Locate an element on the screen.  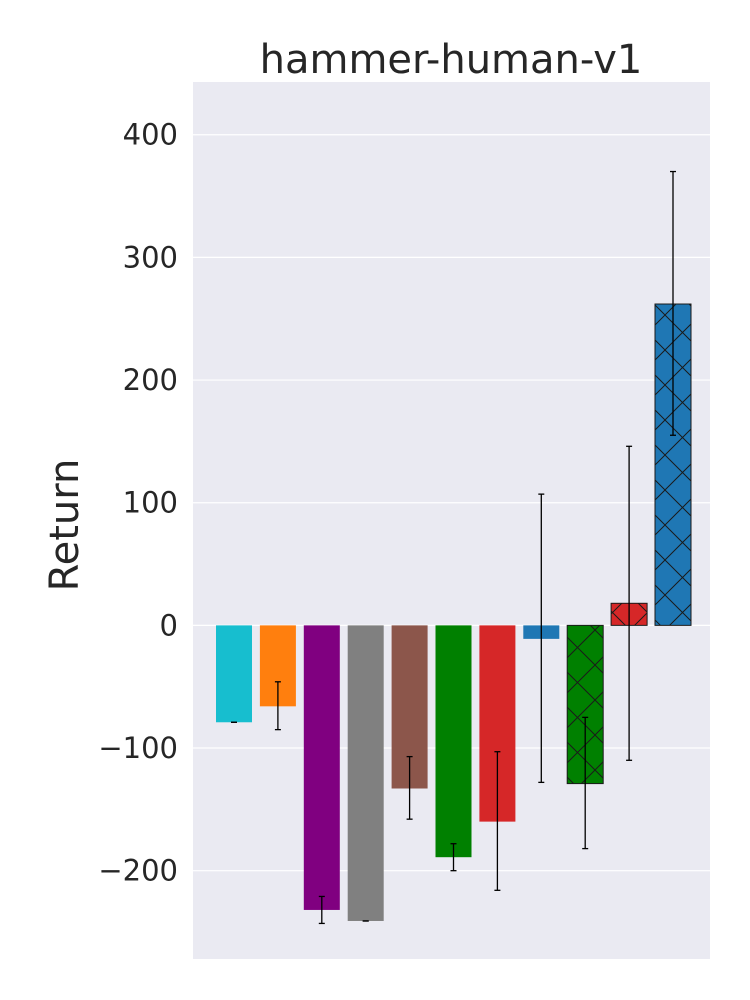
y-tick-label: 400 is located at coordinates (150, 135).